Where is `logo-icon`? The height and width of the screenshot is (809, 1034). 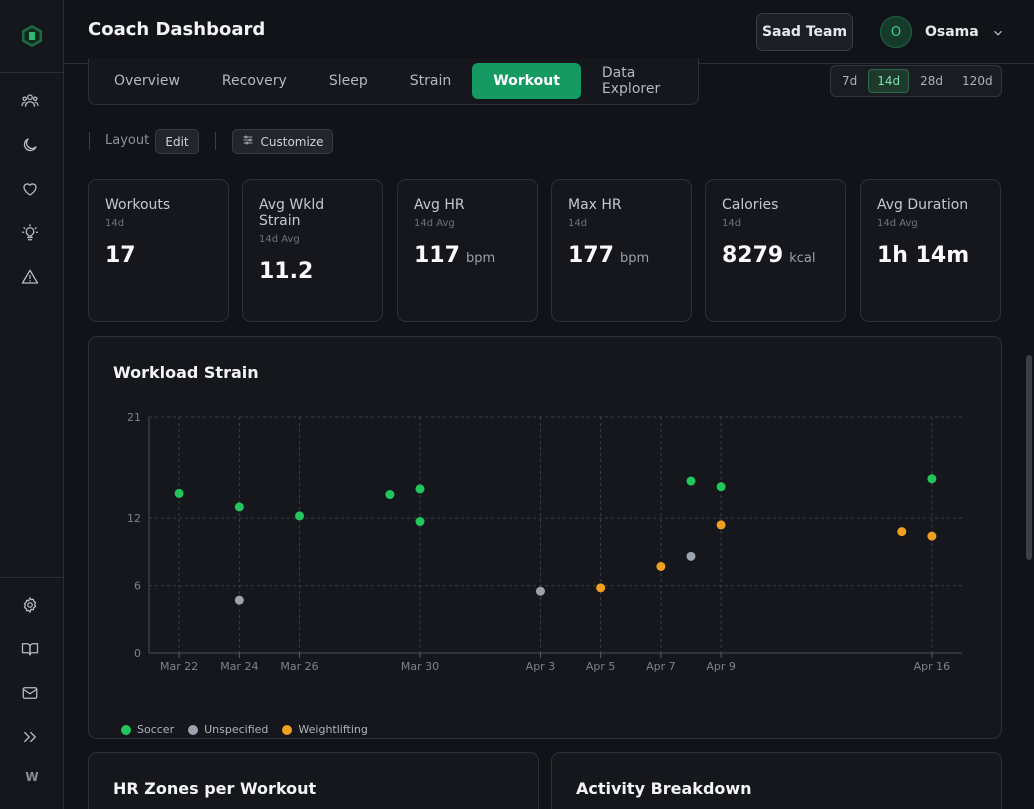
logo-icon is located at coordinates (32, 36).